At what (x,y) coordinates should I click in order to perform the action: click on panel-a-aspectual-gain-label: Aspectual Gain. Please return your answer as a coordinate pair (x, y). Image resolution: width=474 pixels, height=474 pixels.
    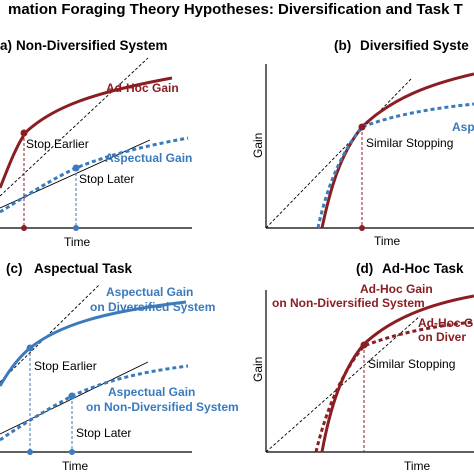
    Looking at the image, I should click on (148, 158).